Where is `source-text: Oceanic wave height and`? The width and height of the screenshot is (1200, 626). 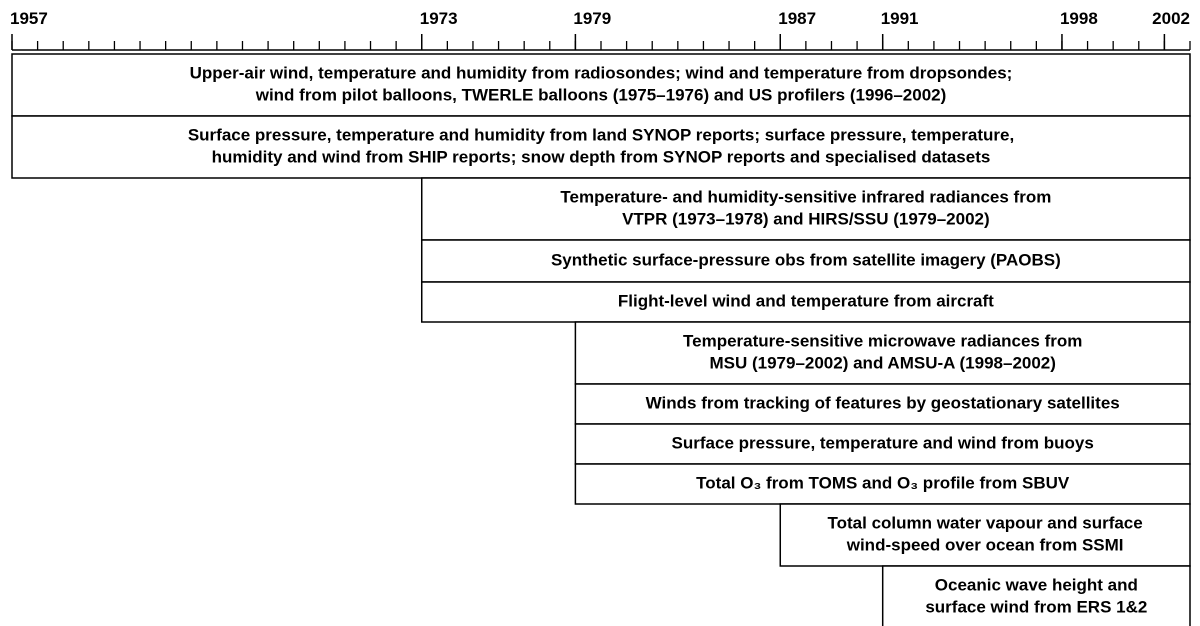
source-text: Oceanic wave height and is located at coordinates (1036, 584).